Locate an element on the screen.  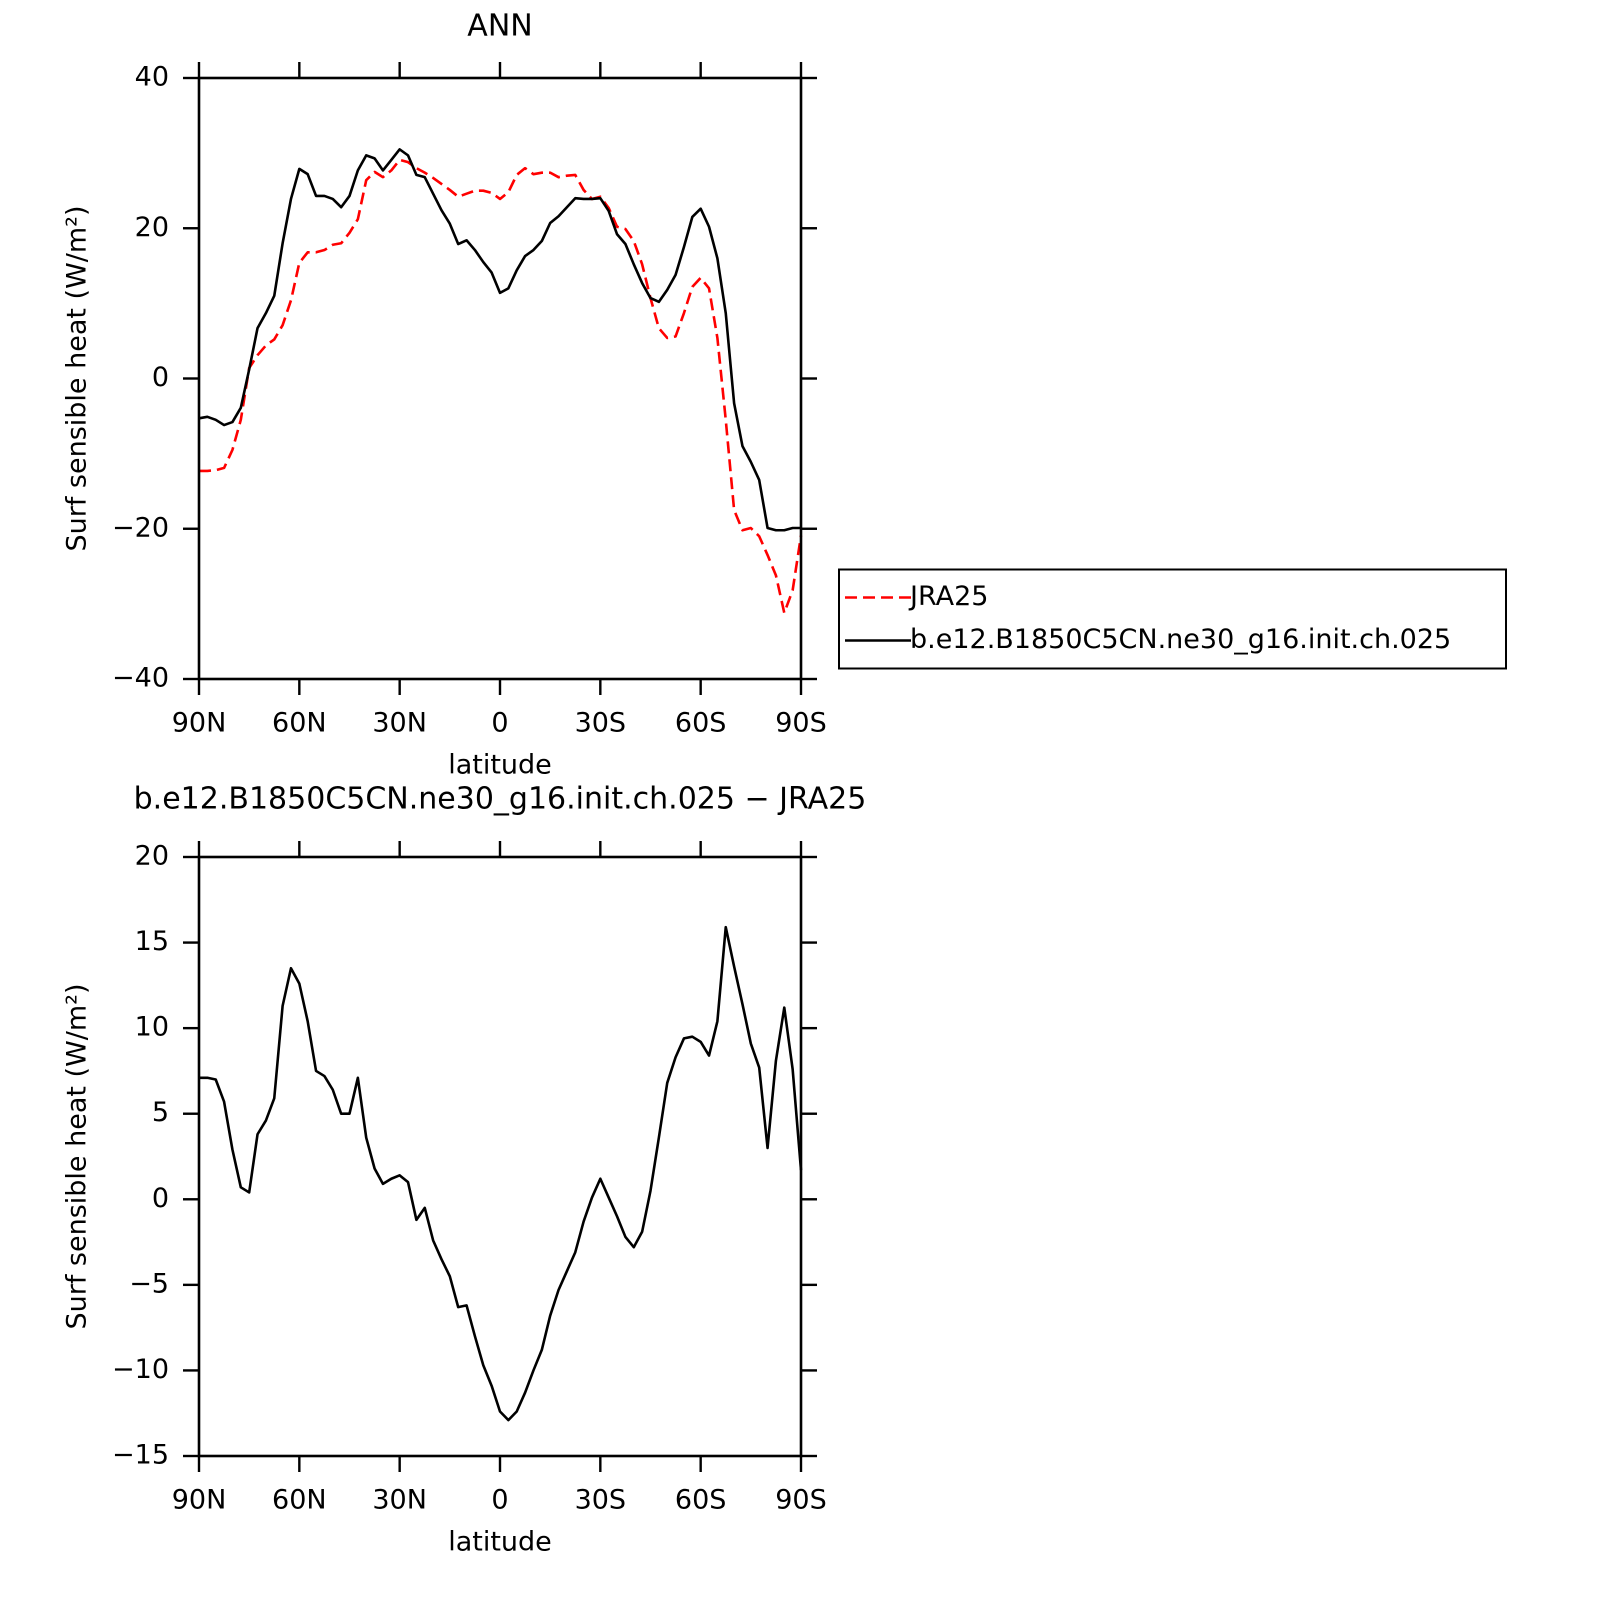
y-tick-label: 15 is located at coordinates (152, 941).